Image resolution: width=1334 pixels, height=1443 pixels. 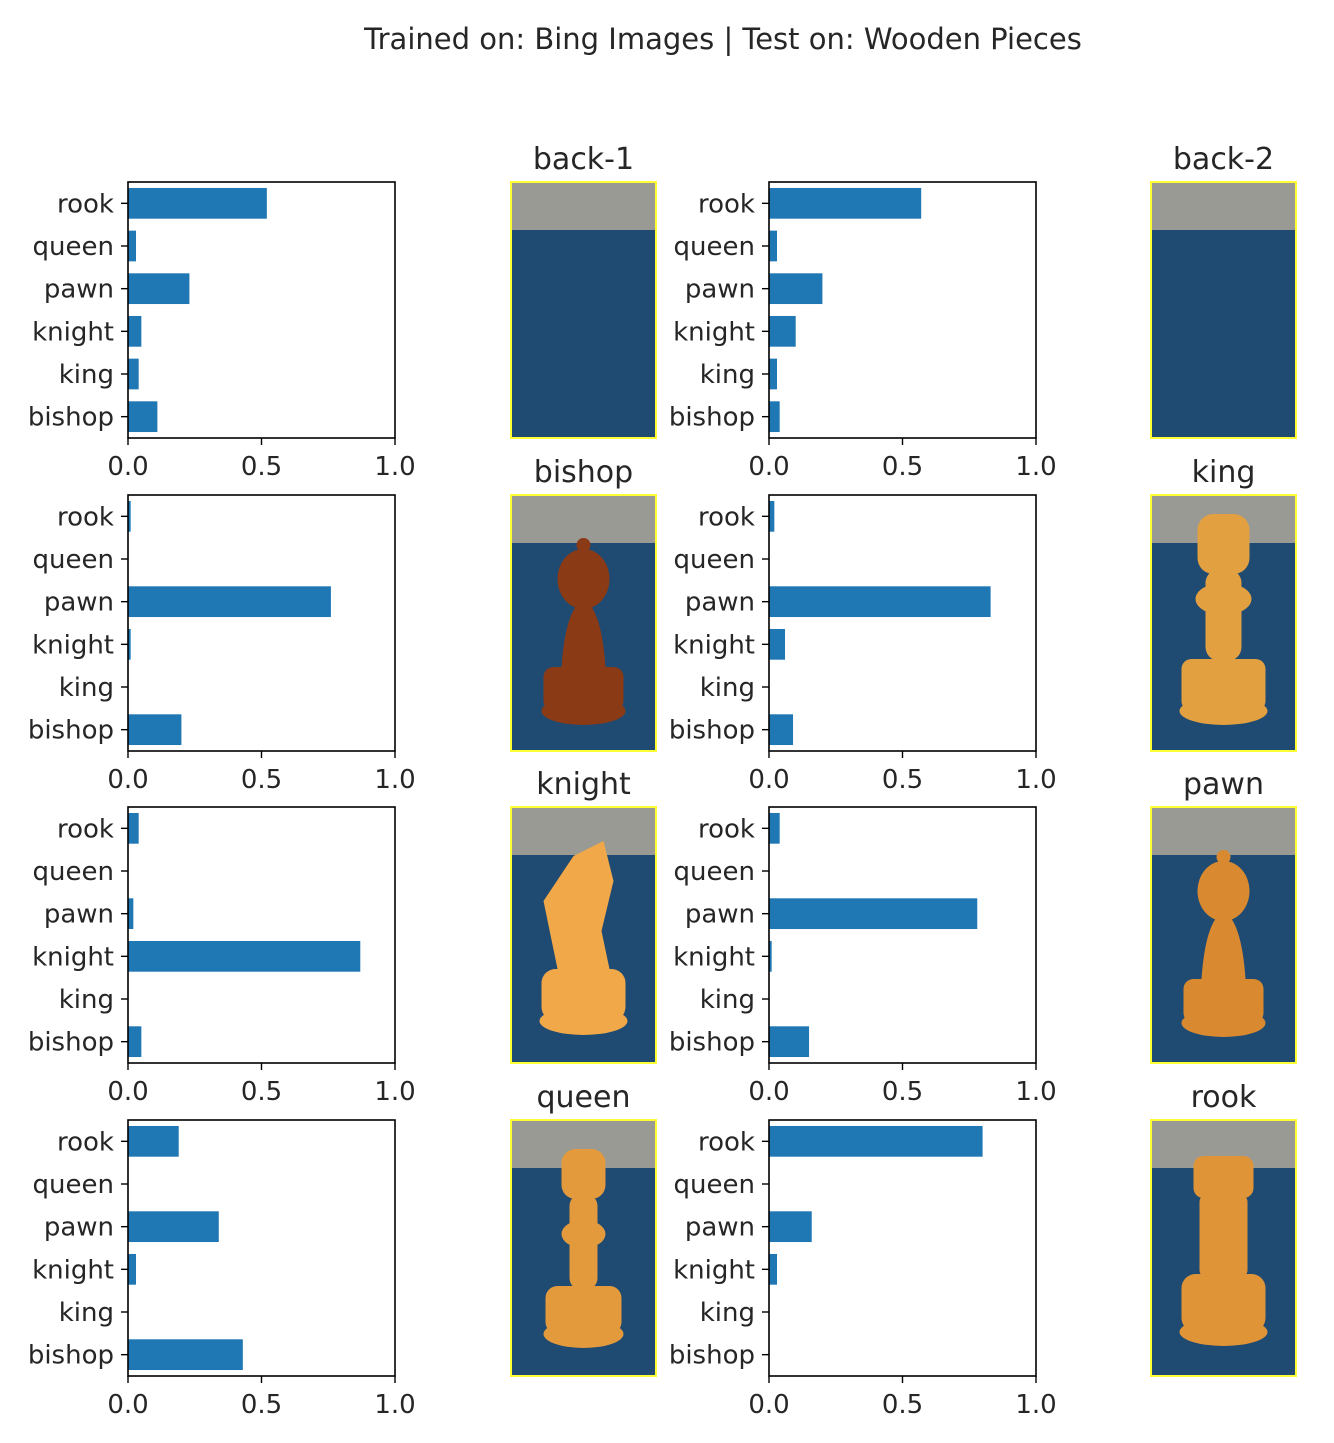 What do you see at coordinates (583, 472) in the screenshot?
I see `image-title: bishop` at bounding box center [583, 472].